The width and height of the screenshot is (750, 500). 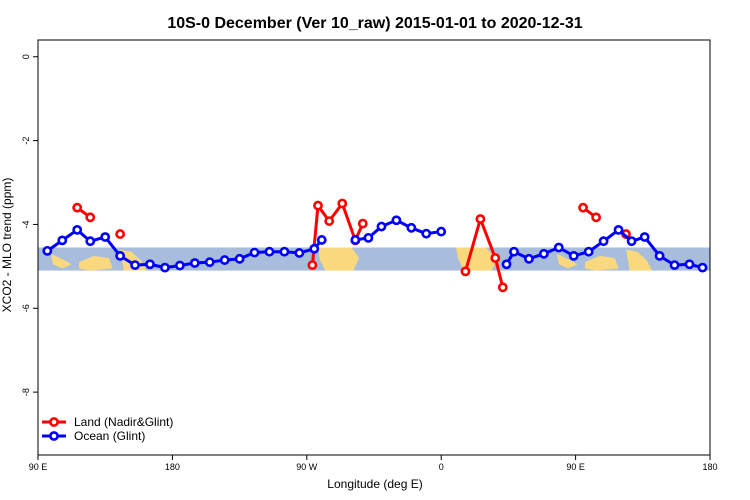 I want to click on land-patch-java, so click(x=96, y=263).